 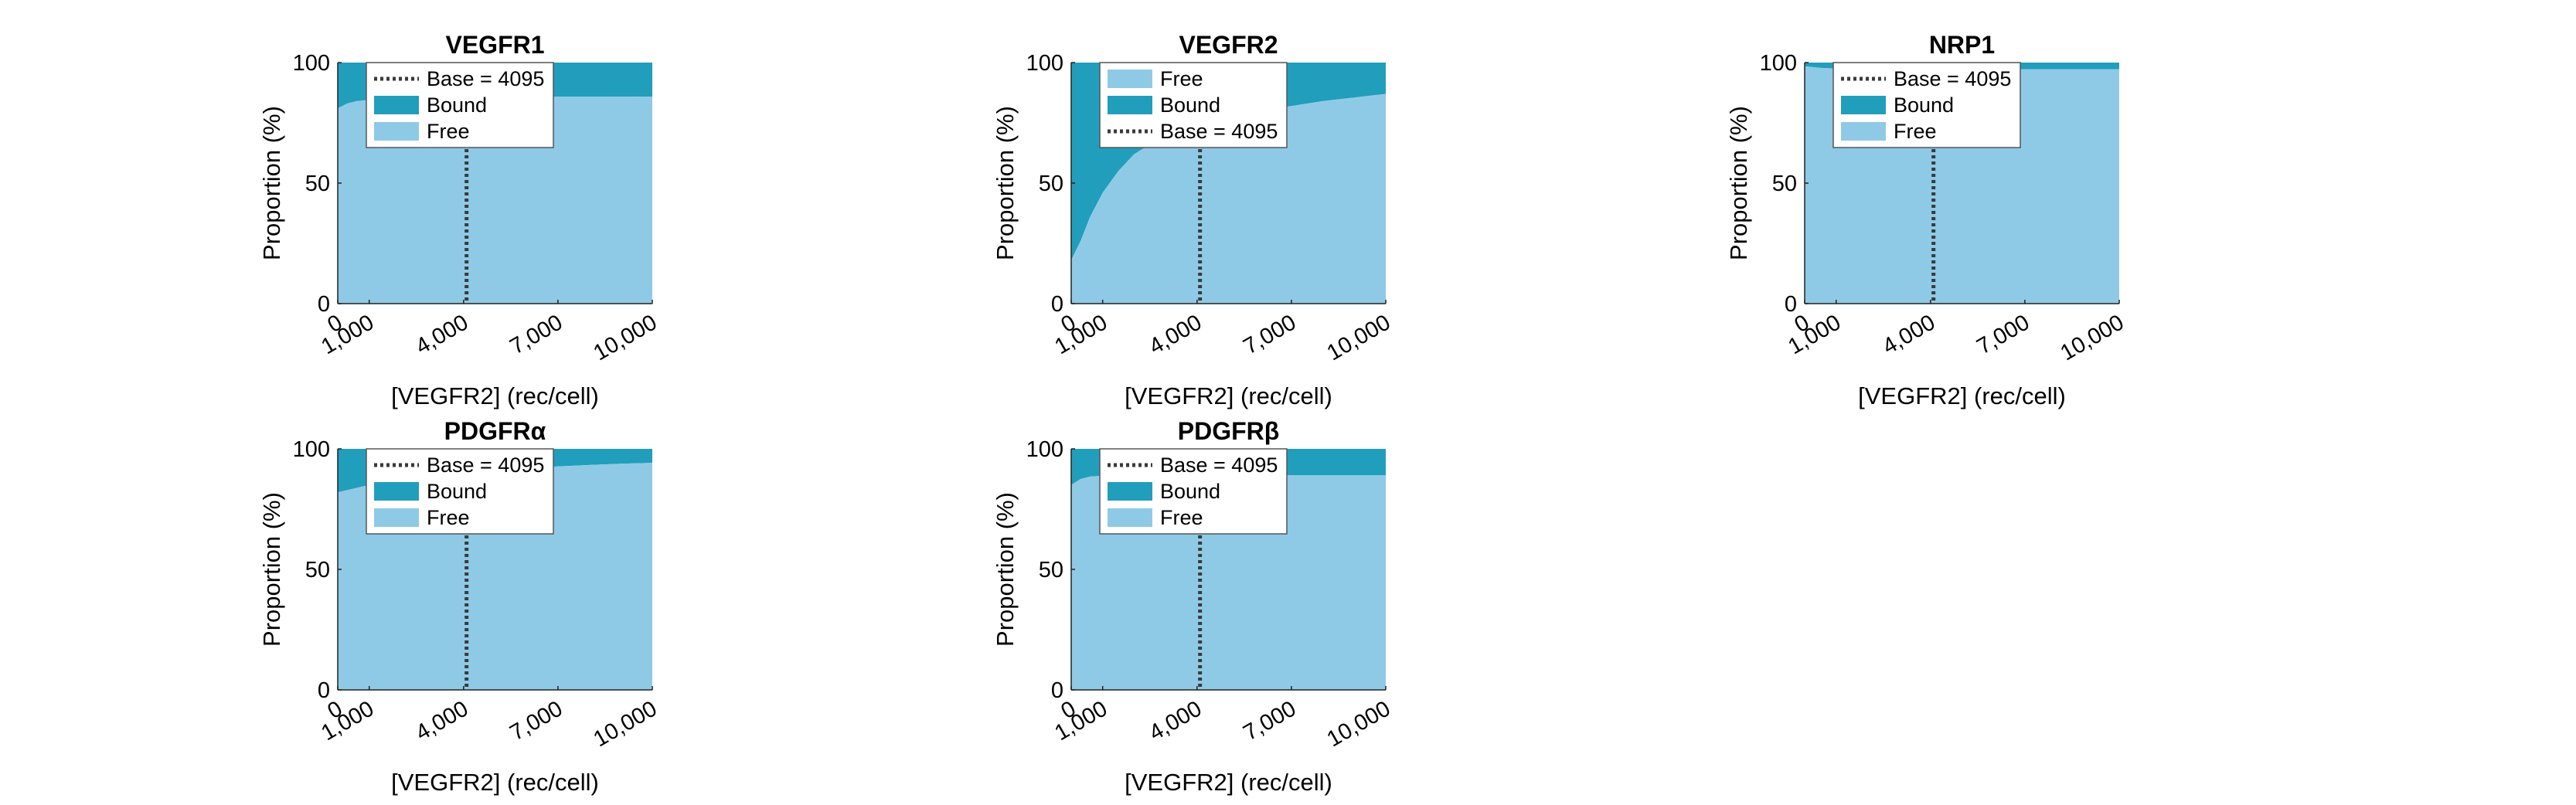 I want to click on free-area, so click(x=495, y=201).